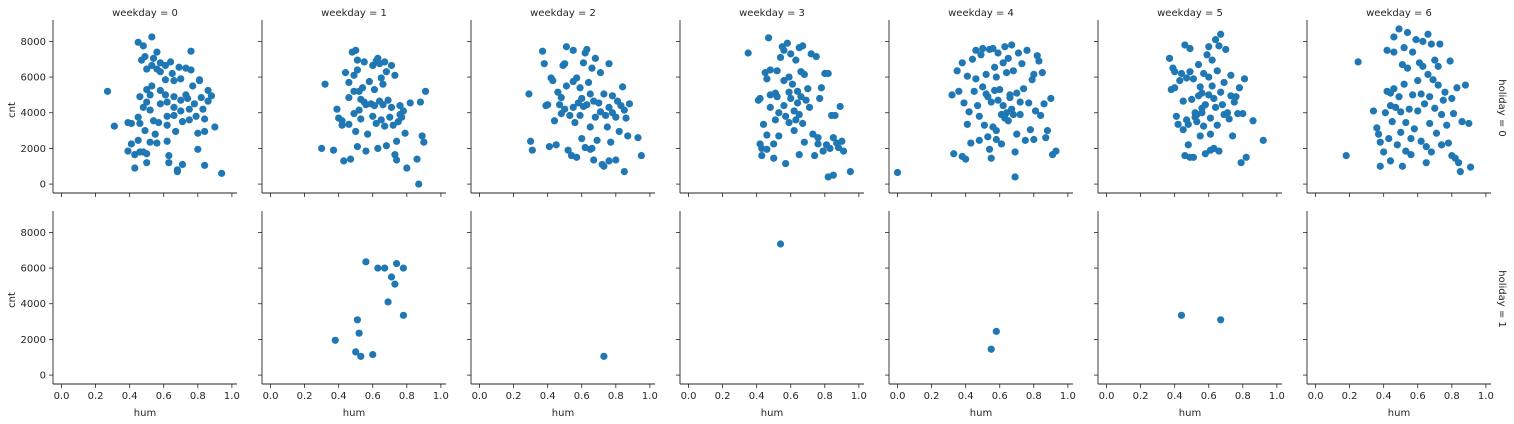 This screenshot has height=424, width=1514. What do you see at coordinates (33, 340) in the screenshot?
I see `y-tick-label: 2000` at bounding box center [33, 340].